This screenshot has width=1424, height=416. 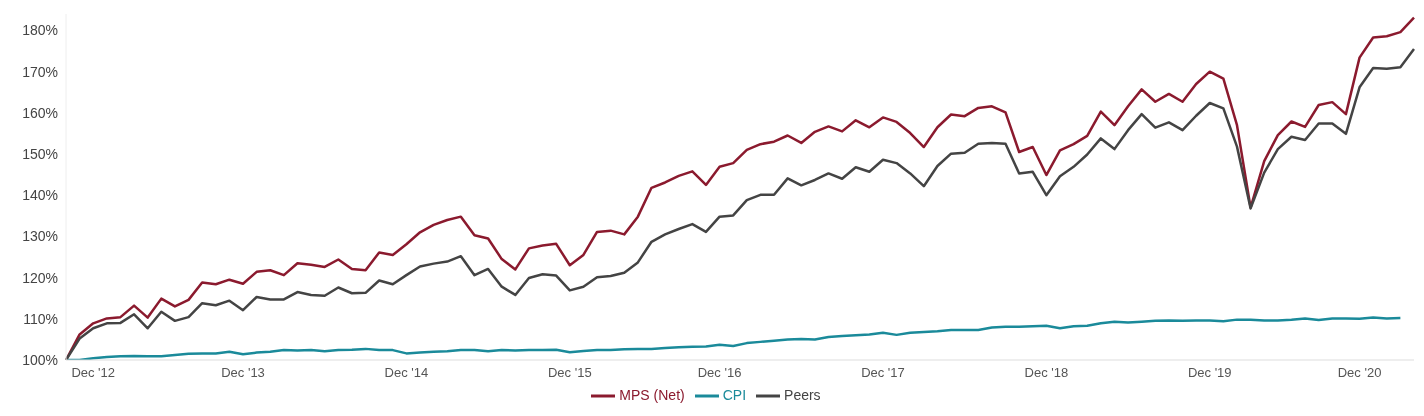 What do you see at coordinates (1046, 373) in the screenshot?
I see `x-tick-label: Dec '18` at bounding box center [1046, 373].